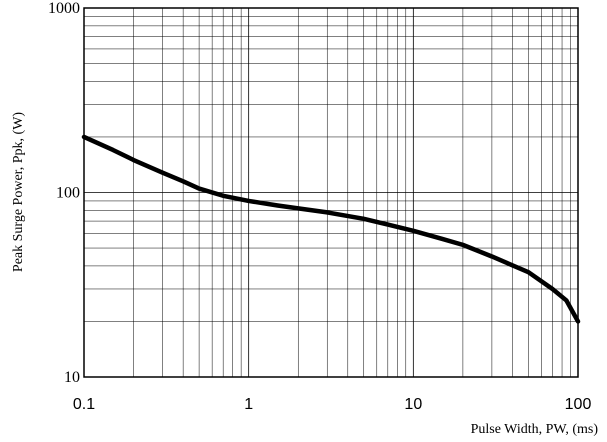 The height and width of the screenshot is (442, 607). What do you see at coordinates (535, 429) in the screenshot?
I see `x-axis-title: Pulse Width, PW, (ms)` at bounding box center [535, 429].